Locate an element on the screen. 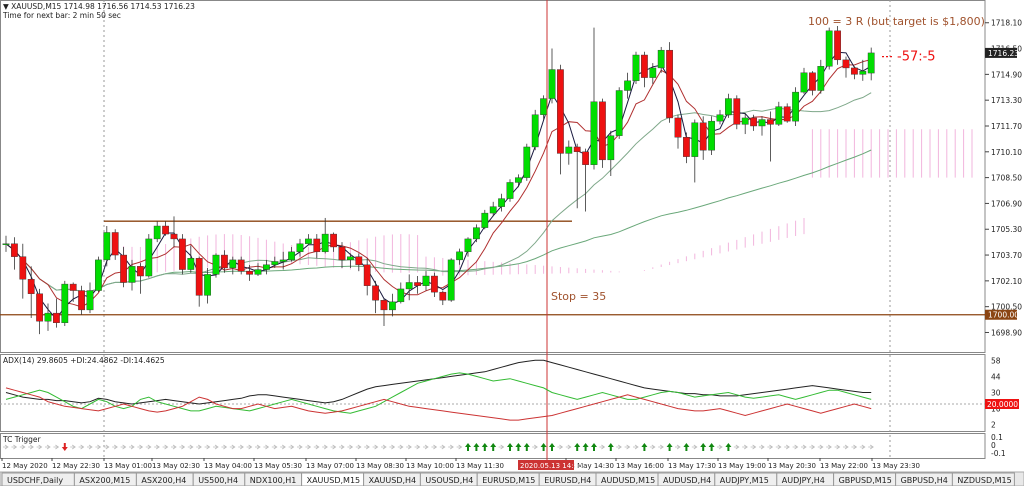 This screenshot has height=490, width=1024. tab-ndx100-h1: NDX100,H1 is located at coordinates (273, 479).